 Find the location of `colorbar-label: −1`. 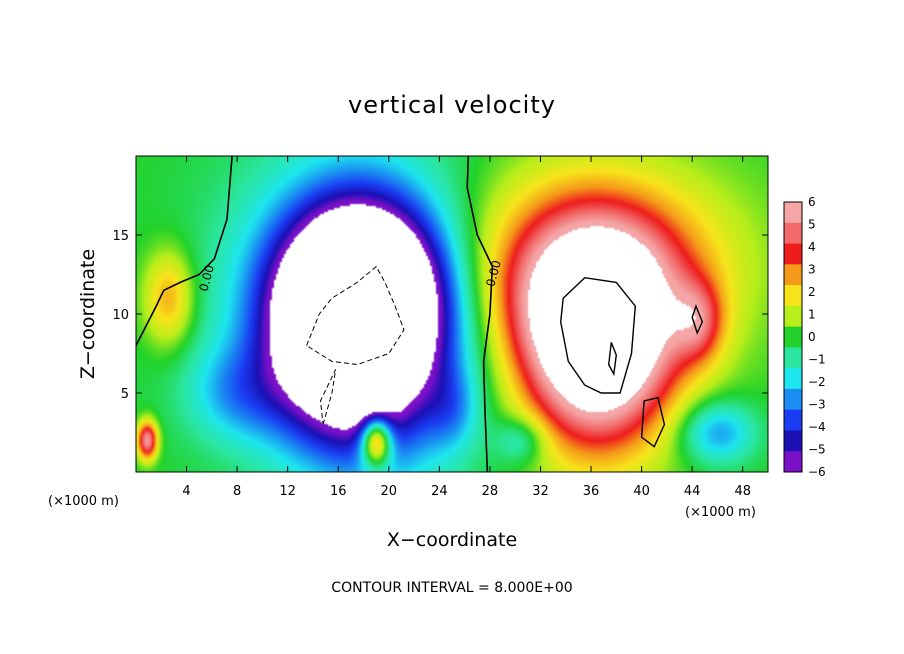

colorbar-label: −1 is located at coordinates (817, 360).